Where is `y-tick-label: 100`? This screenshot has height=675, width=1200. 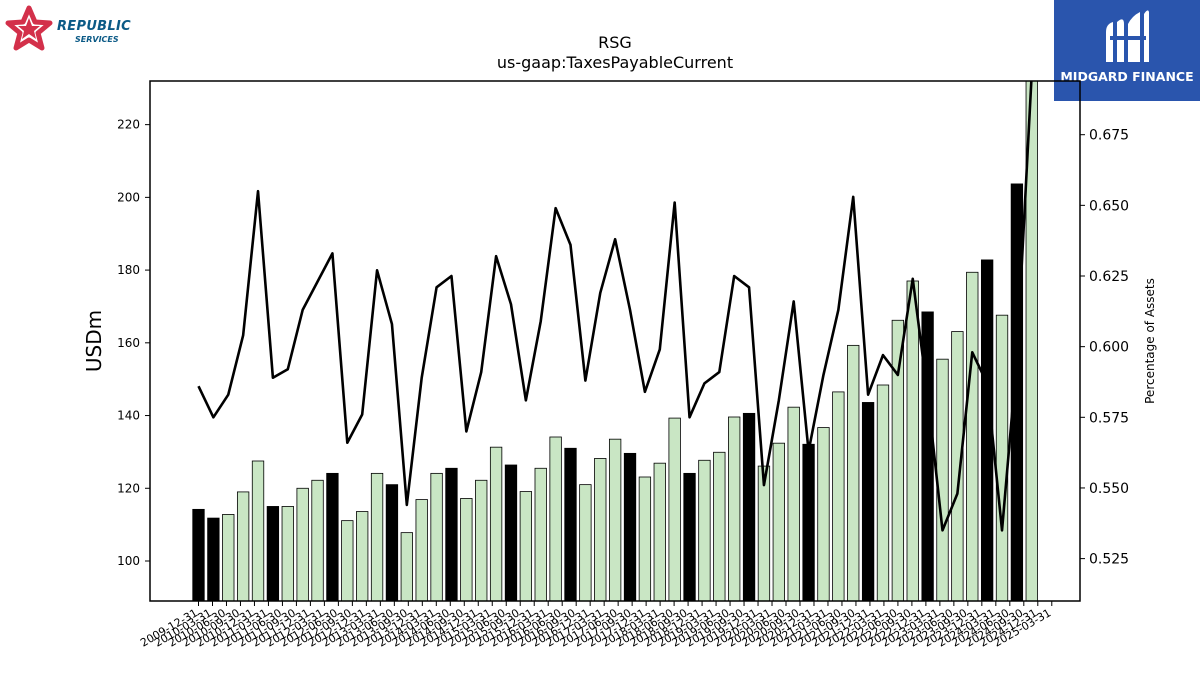 y-tick-label: 100 is located at coordinates (128, 561).